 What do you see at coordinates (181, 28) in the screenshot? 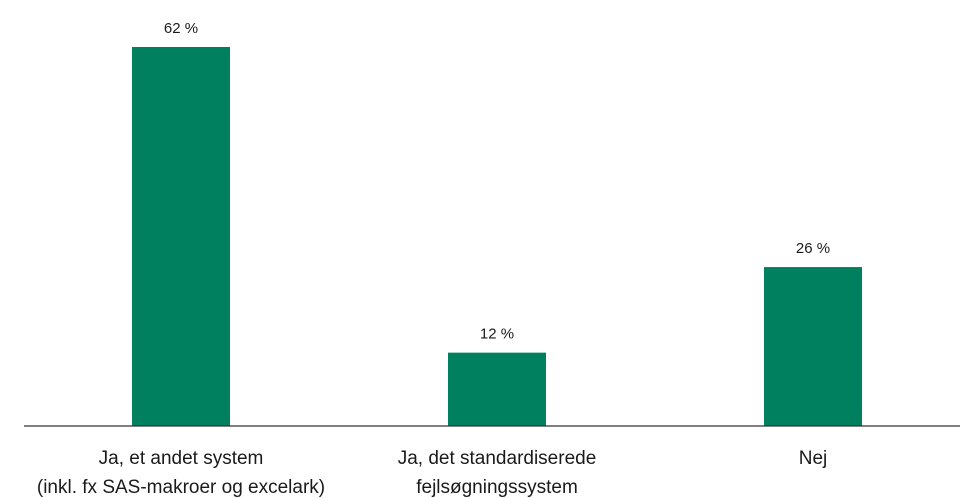
I see `value-label-0: 62 %` at bounding box center [181, 28].